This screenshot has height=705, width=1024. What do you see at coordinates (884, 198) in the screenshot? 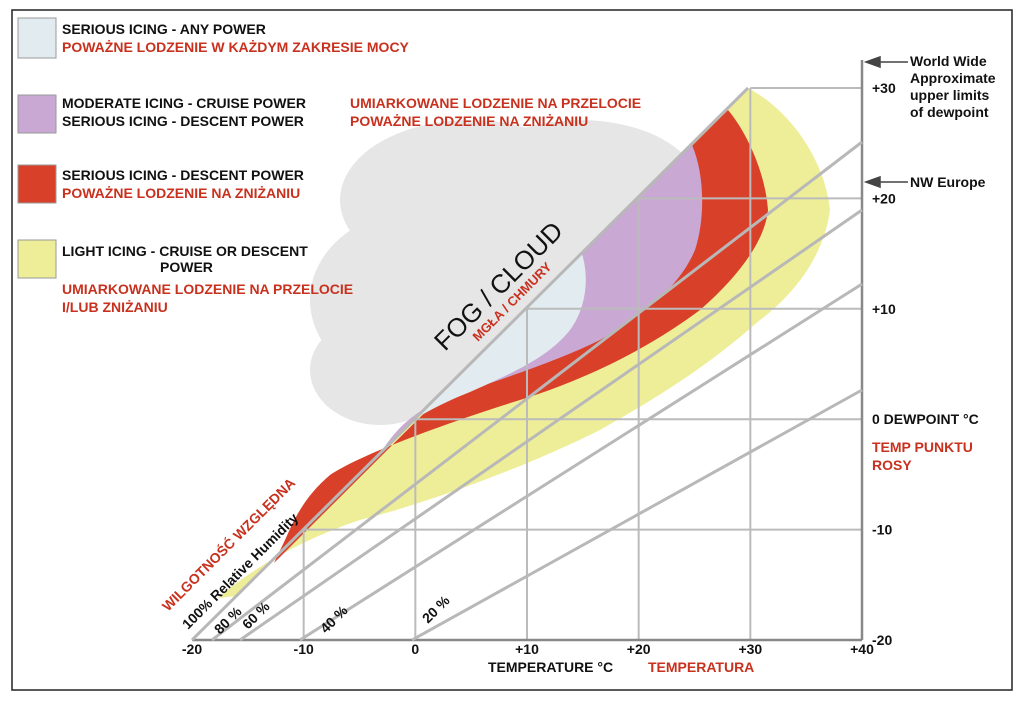
I see `y-tick-label: +20` at bounding box center [884, 198].